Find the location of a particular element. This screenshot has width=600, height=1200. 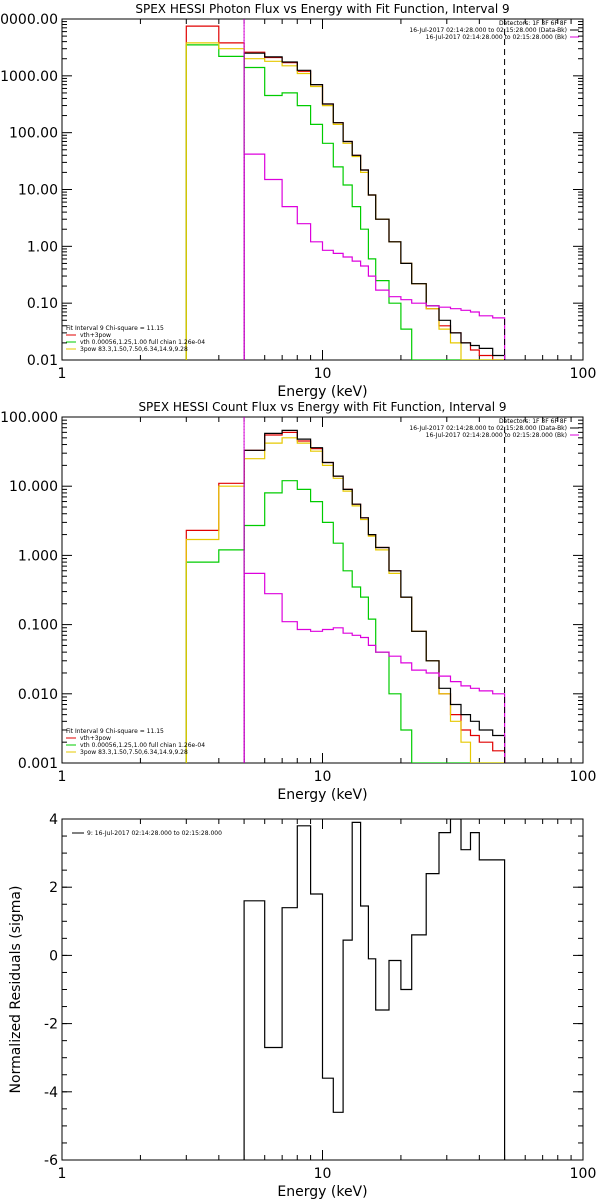

y-tick-label: 0.100 is located at coordinates (38, 626).